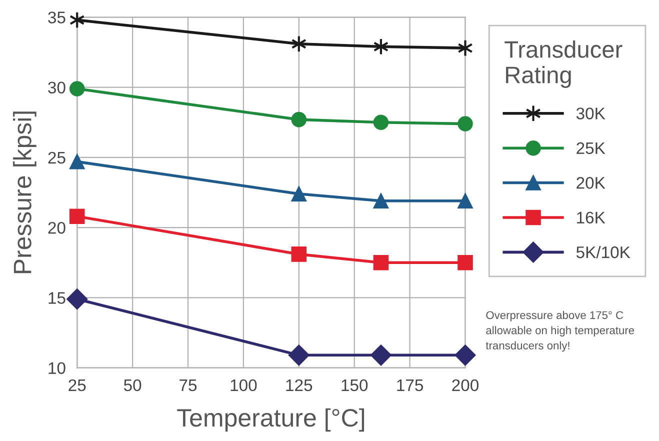  What do you see at coordinates (57, 368) in the screenshot?
I see `y-tick-label: 10` at bounding box center [57, 368].